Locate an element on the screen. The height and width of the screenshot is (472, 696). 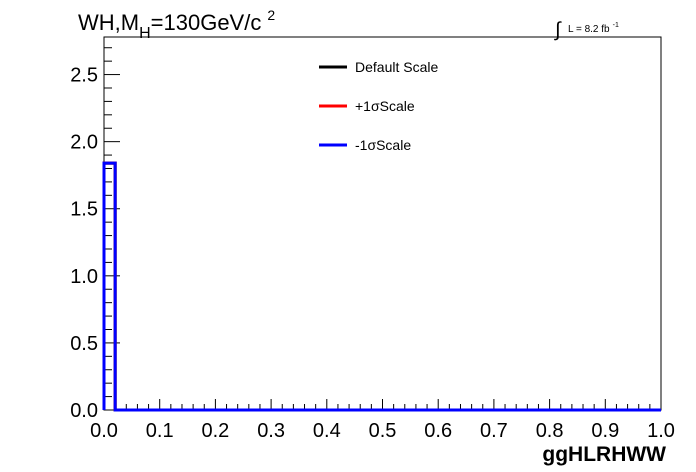
x-tick-label: 1.0 is located at coordinates (661, 431).